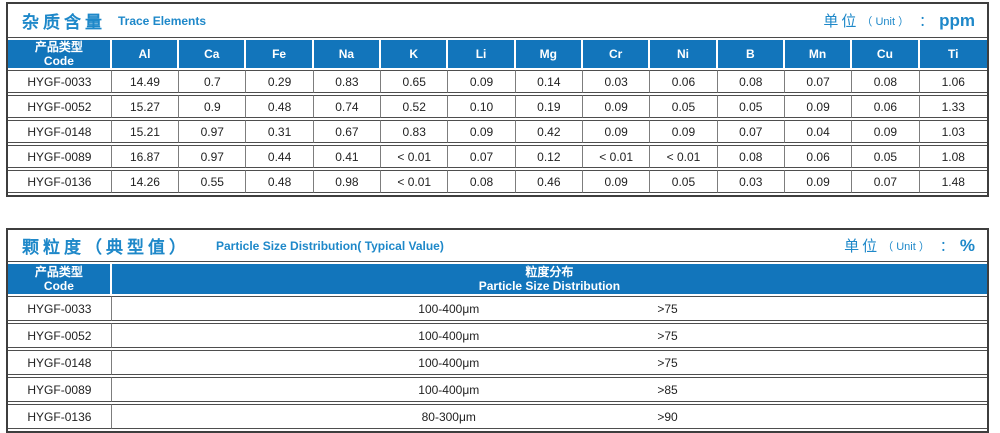 The width and height of the screenshot is (1000, 433). What do you see at coordinates (60, 54) in the screenshot?
I see `column-header-code: 产品类型 Code` at bounding box center [60, 54].